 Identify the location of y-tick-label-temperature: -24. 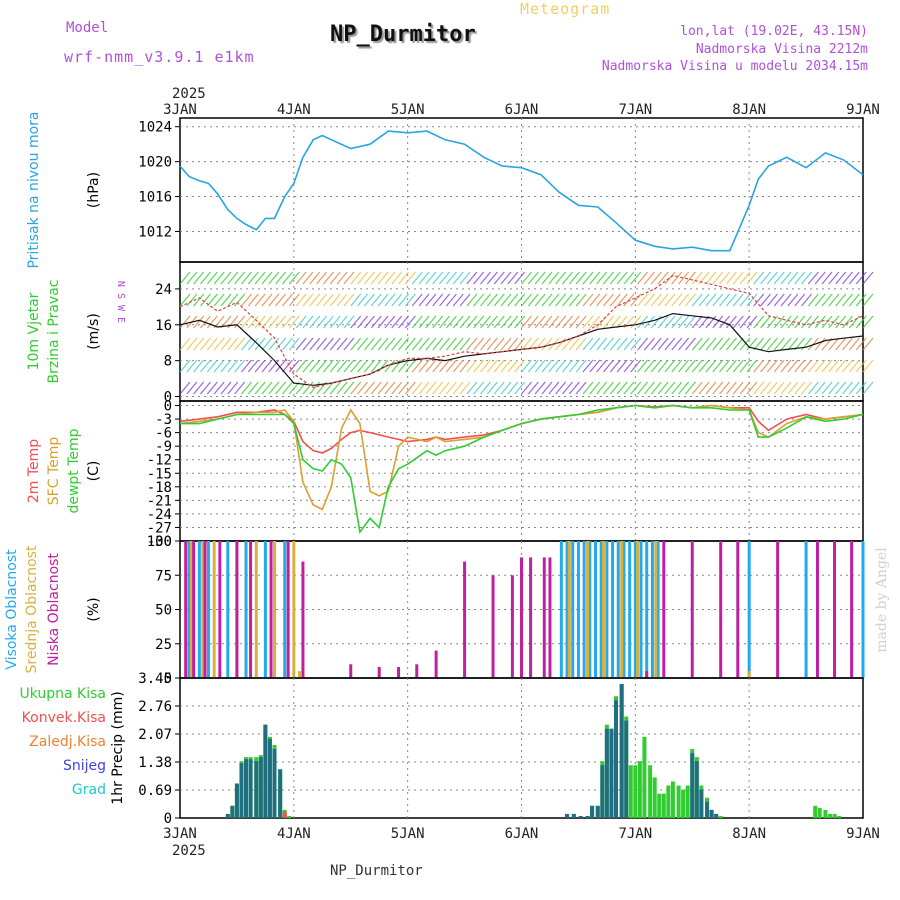
(159, 515).